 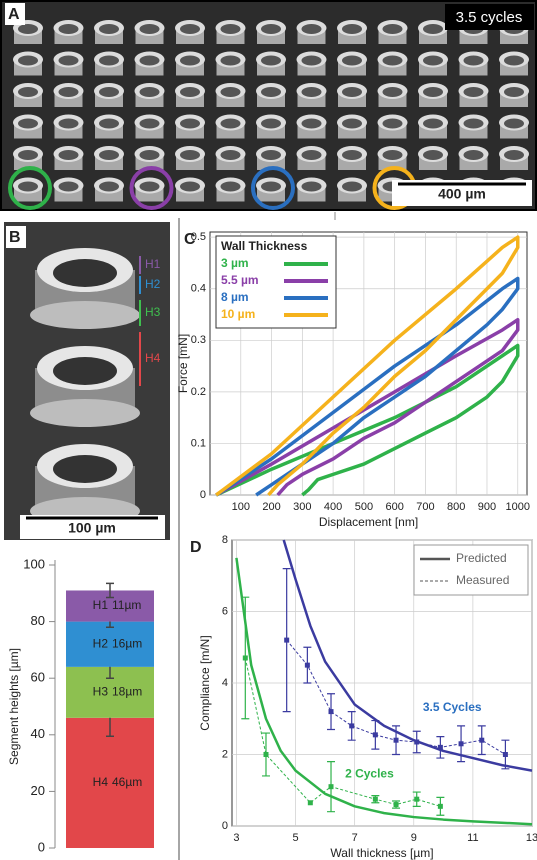 I want to click on x-tick-label: 700, so click(x=425, y=507).